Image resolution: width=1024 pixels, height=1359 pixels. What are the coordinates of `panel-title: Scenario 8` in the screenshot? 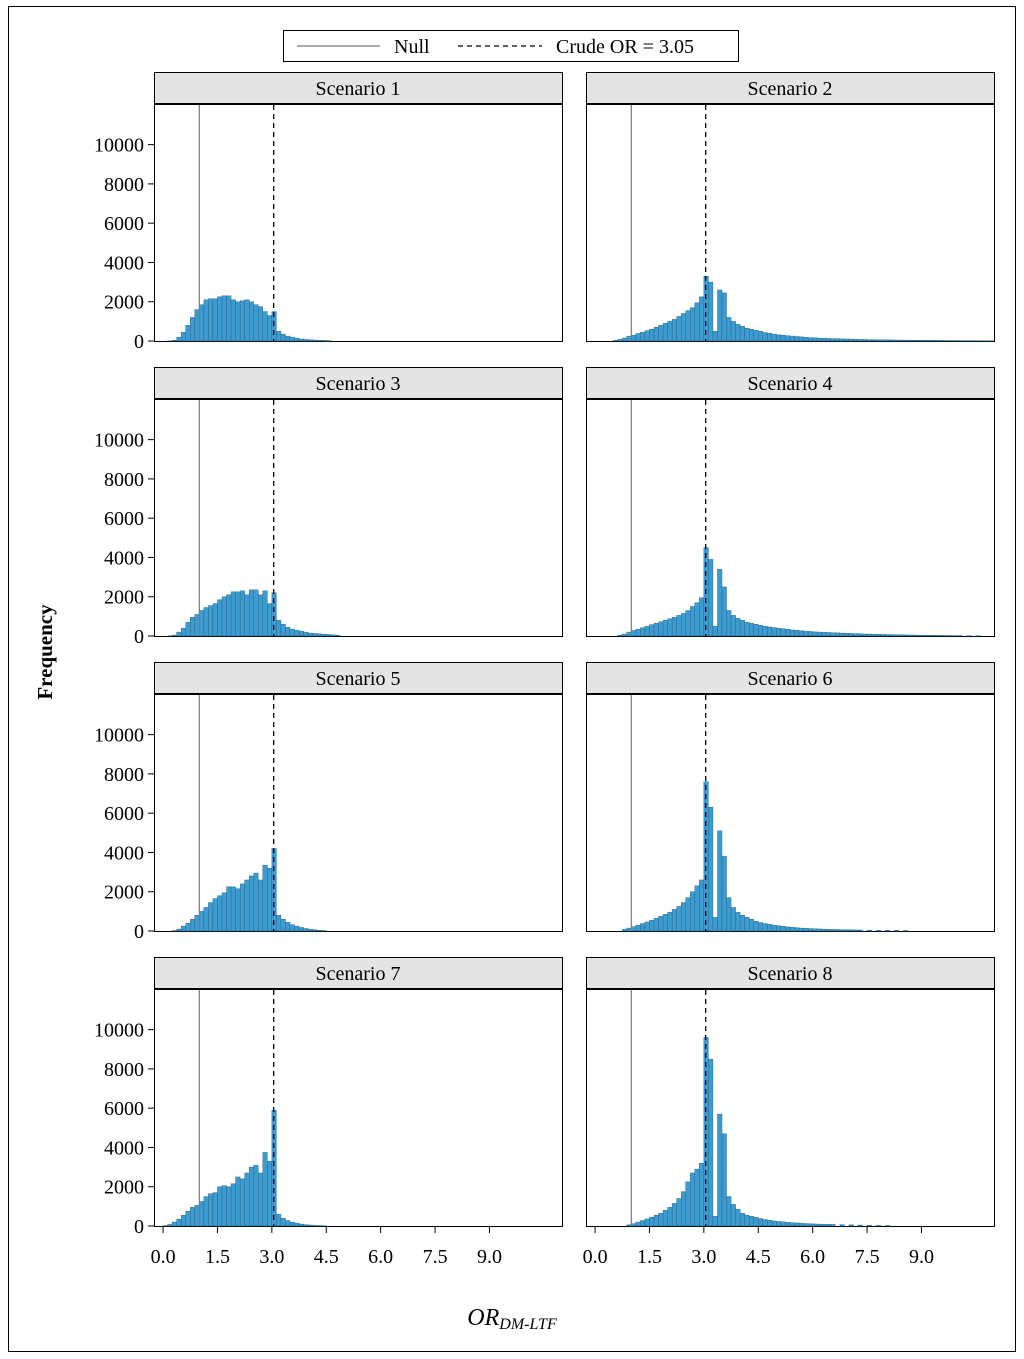 It's located at (790, 974).